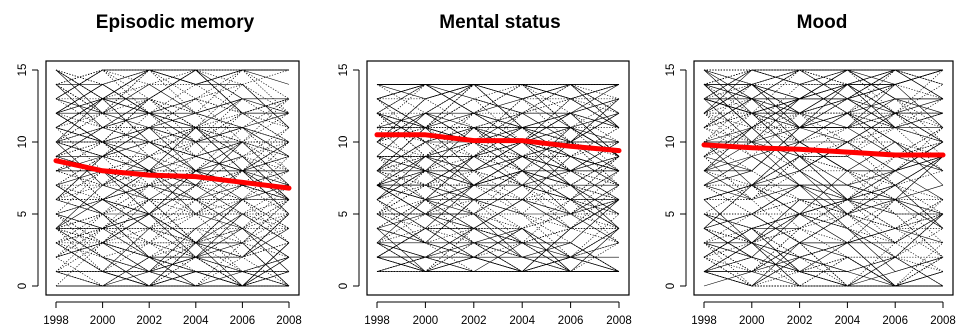  Describe the element at coordinates (671, 286) in the screenshot. I see `y-tick-label: 0` at that location.